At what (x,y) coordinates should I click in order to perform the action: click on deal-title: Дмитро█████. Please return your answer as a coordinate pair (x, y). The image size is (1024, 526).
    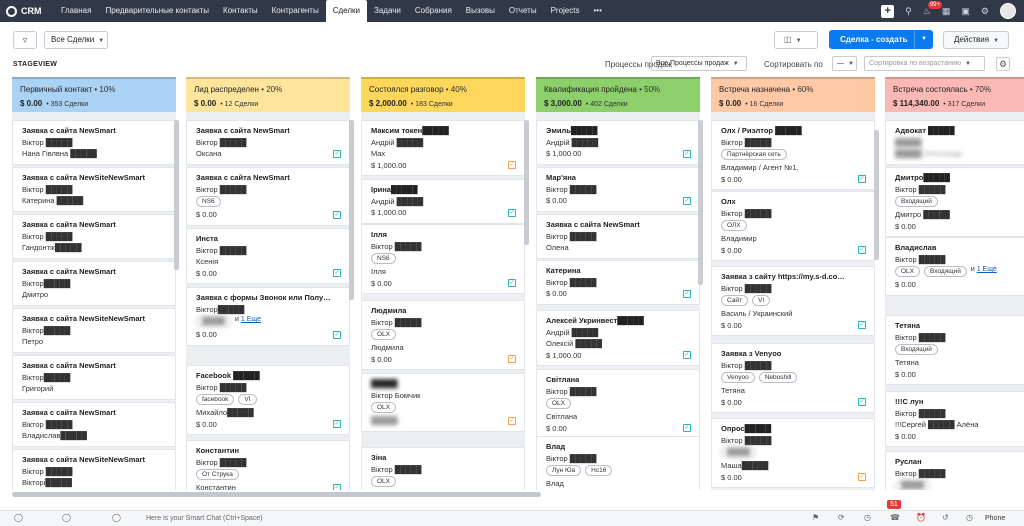
    Looking at the image, I should click on (922, 177).